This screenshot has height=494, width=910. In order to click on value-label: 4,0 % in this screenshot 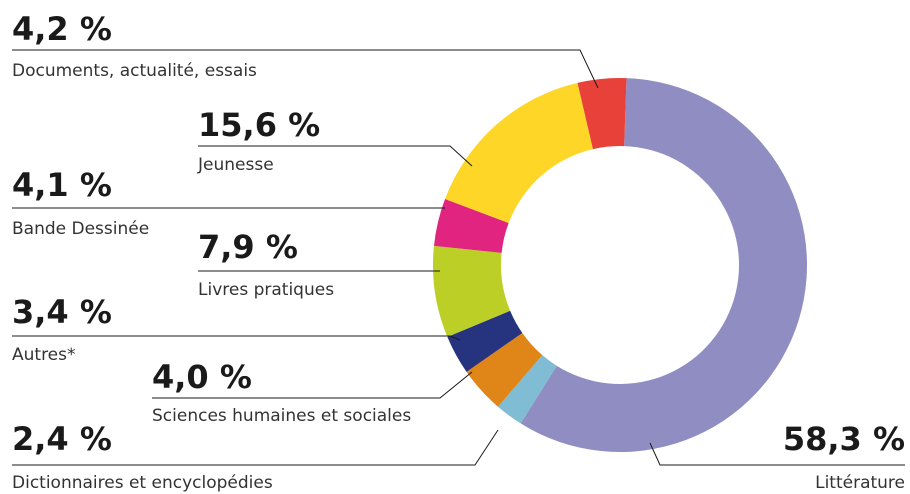, I will do `click(202, 377)`.